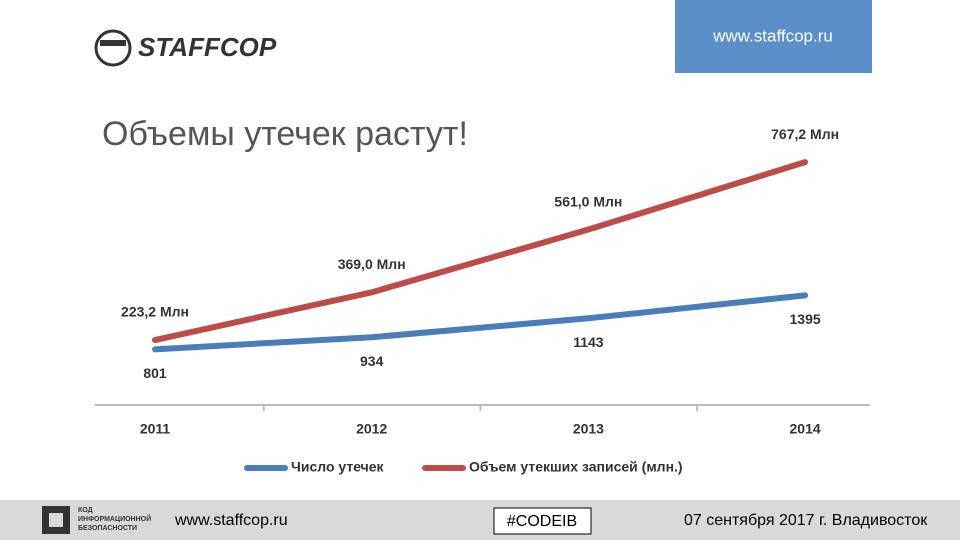  What do you see at coordinates (480, 520) in the screenshot?
I see `footer-bar` at bounding box center [480, 520].